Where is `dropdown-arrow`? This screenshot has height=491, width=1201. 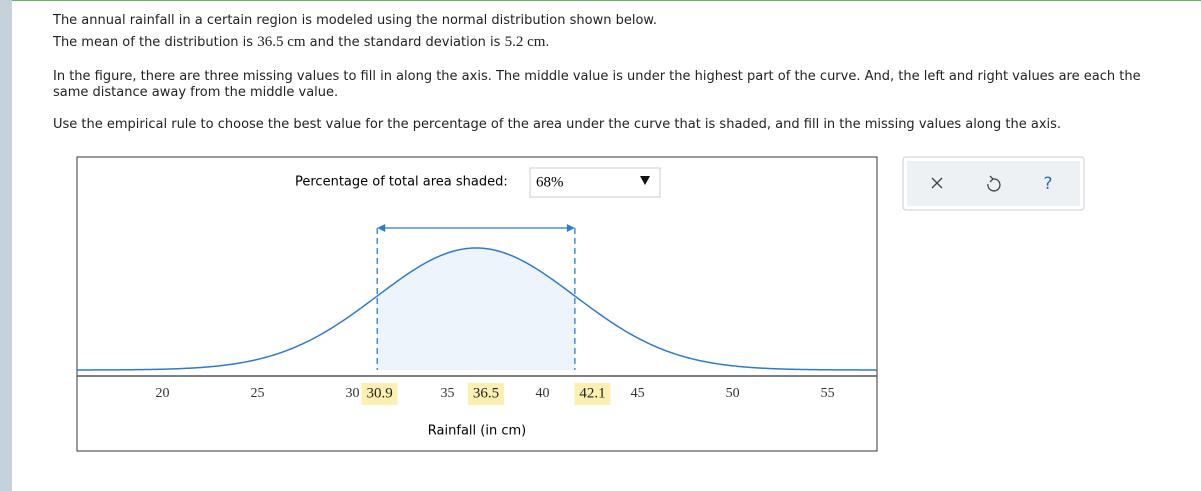 dropdown-arrow is located at coordinates (645, 180).